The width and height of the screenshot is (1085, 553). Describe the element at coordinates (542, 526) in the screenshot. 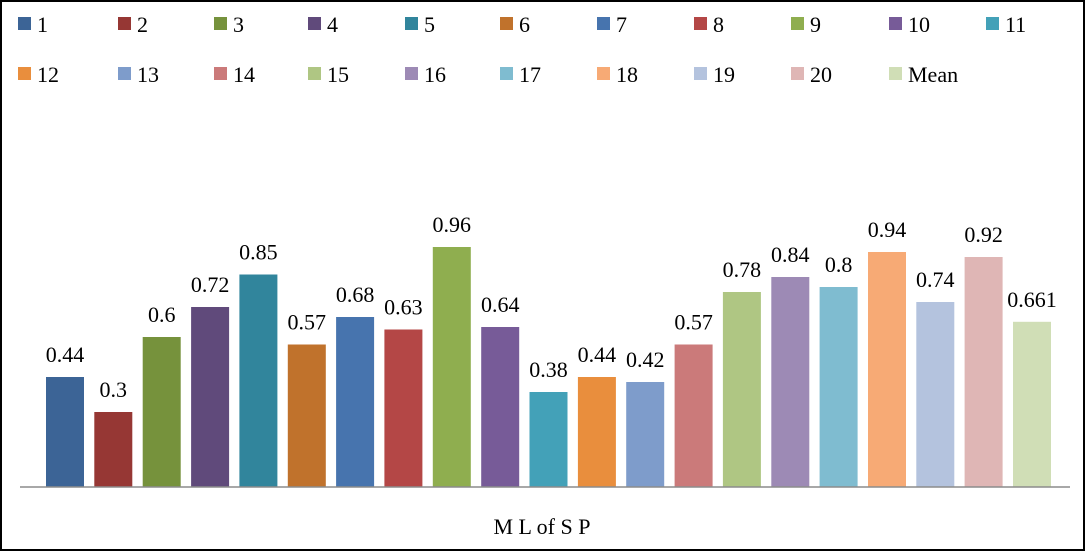

I see `x-axis-title: M L of S P` at that location.